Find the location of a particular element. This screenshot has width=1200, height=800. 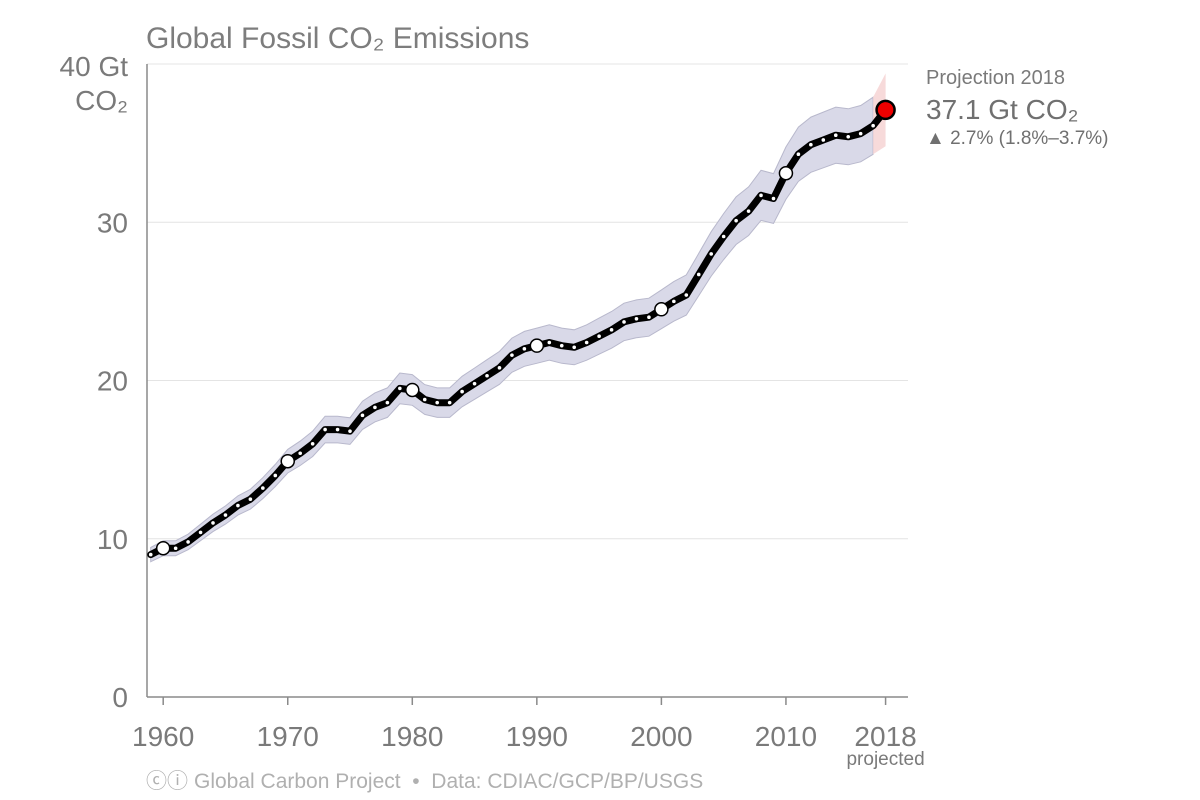

data-point-2013 is located at coordinates (823, 140).